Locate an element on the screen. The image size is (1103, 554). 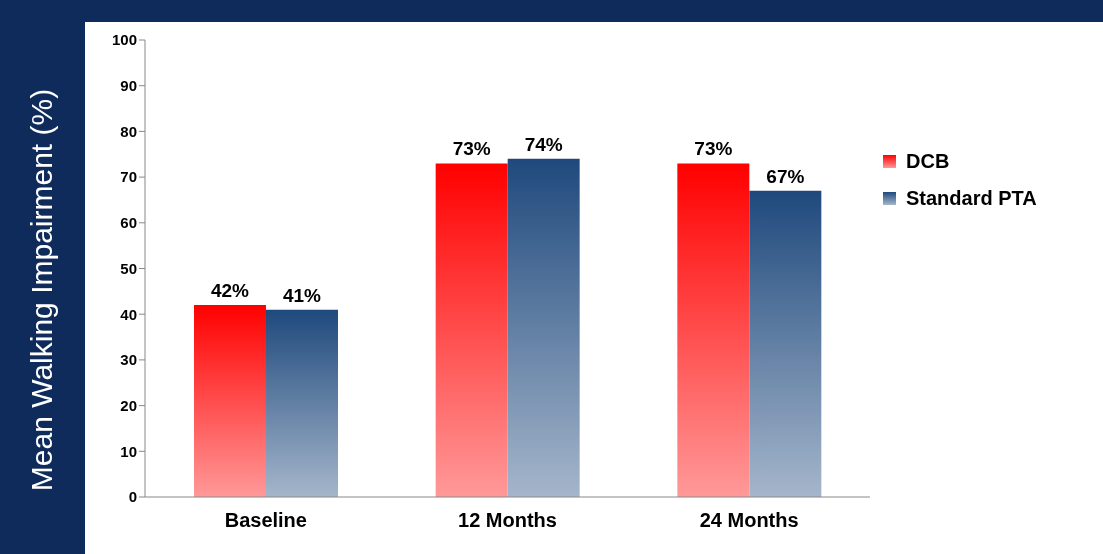
data-label: 67% is located at coordinates (785, 176).